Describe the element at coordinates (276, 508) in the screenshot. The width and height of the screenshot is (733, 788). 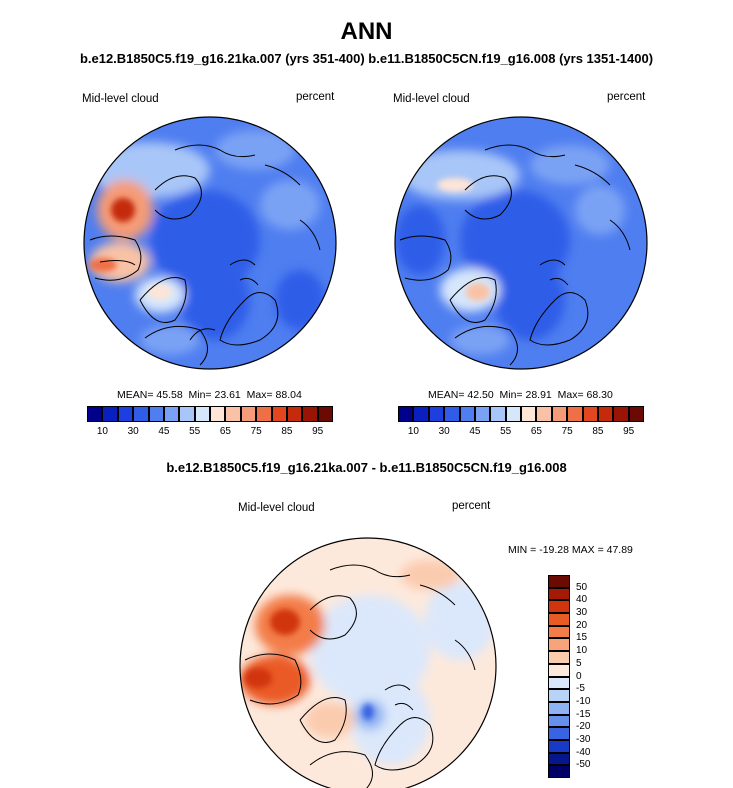
I see `difference-variable-label: Mid-level cloud` at that location.